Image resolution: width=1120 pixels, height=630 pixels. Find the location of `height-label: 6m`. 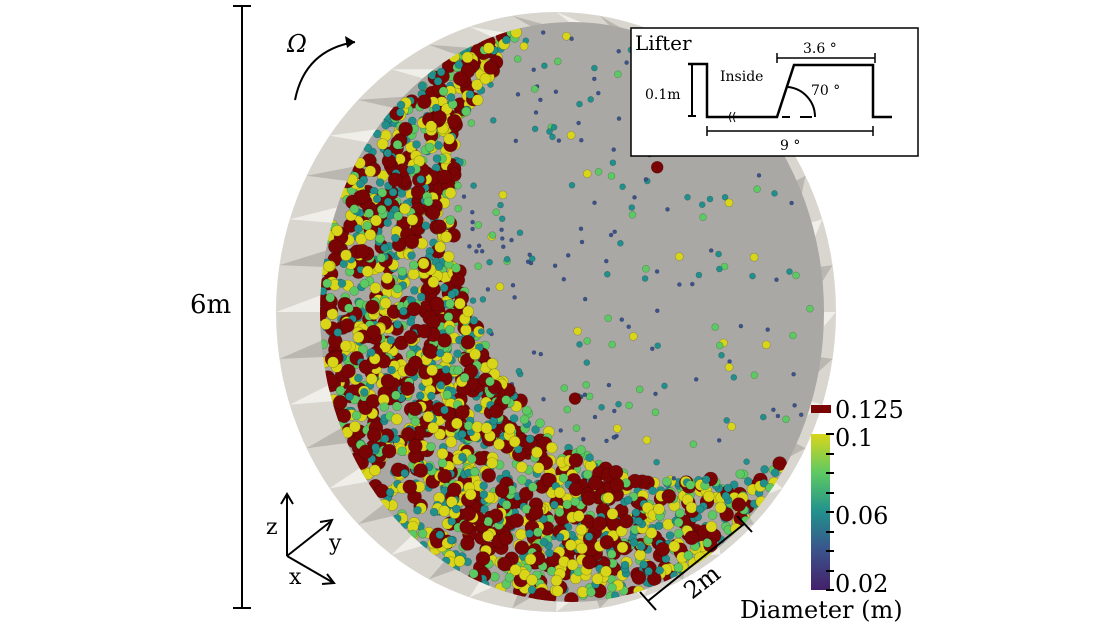

height-label: 6m is located at coordinates (210, 305).